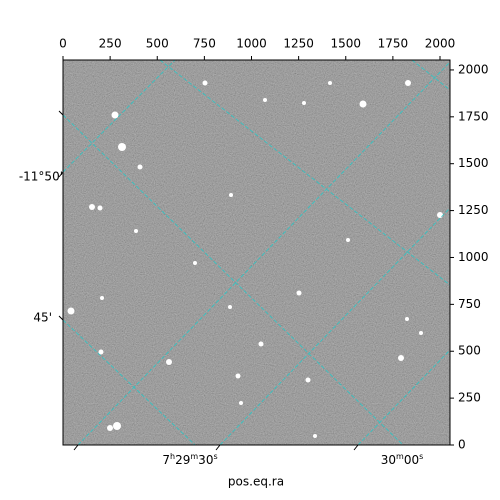 Image resolution: width=500 pixels, height=500 pixels. I want to click on y-tick-label: 750, so click(469, 304).